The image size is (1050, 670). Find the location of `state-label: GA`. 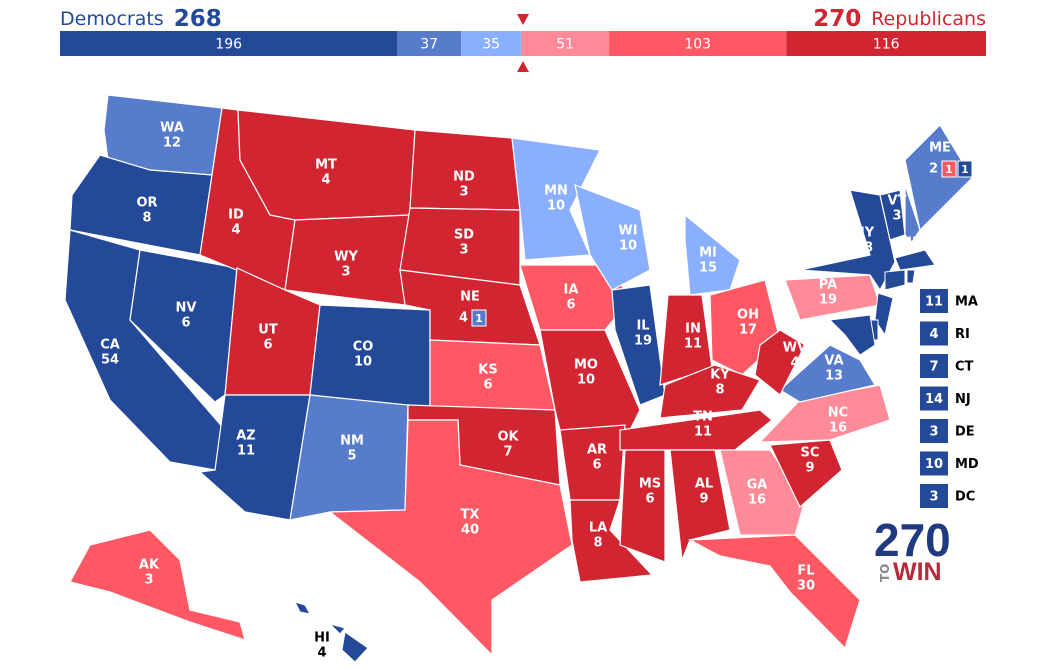

state-label: GA is located at coordinates (757, 485).